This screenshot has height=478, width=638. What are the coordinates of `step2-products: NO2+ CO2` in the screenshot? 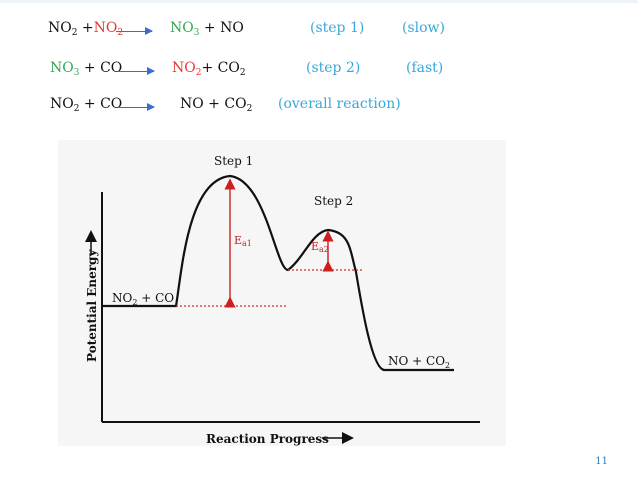 It's located at (209, 69).